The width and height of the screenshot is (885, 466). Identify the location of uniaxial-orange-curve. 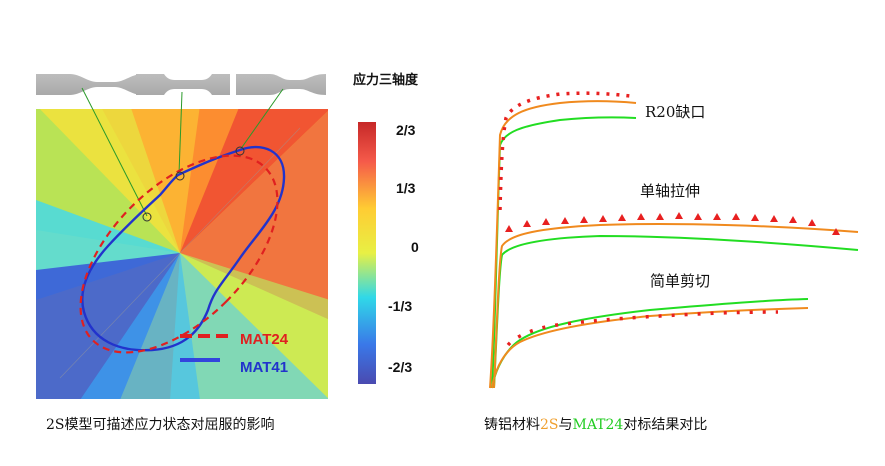
(676, 305).